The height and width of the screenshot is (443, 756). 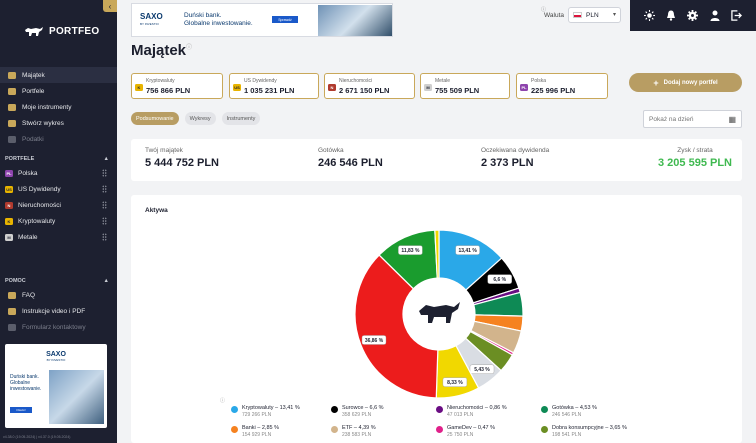 I want to click on calendar-icon: ▦, so click(x=732, y=119).